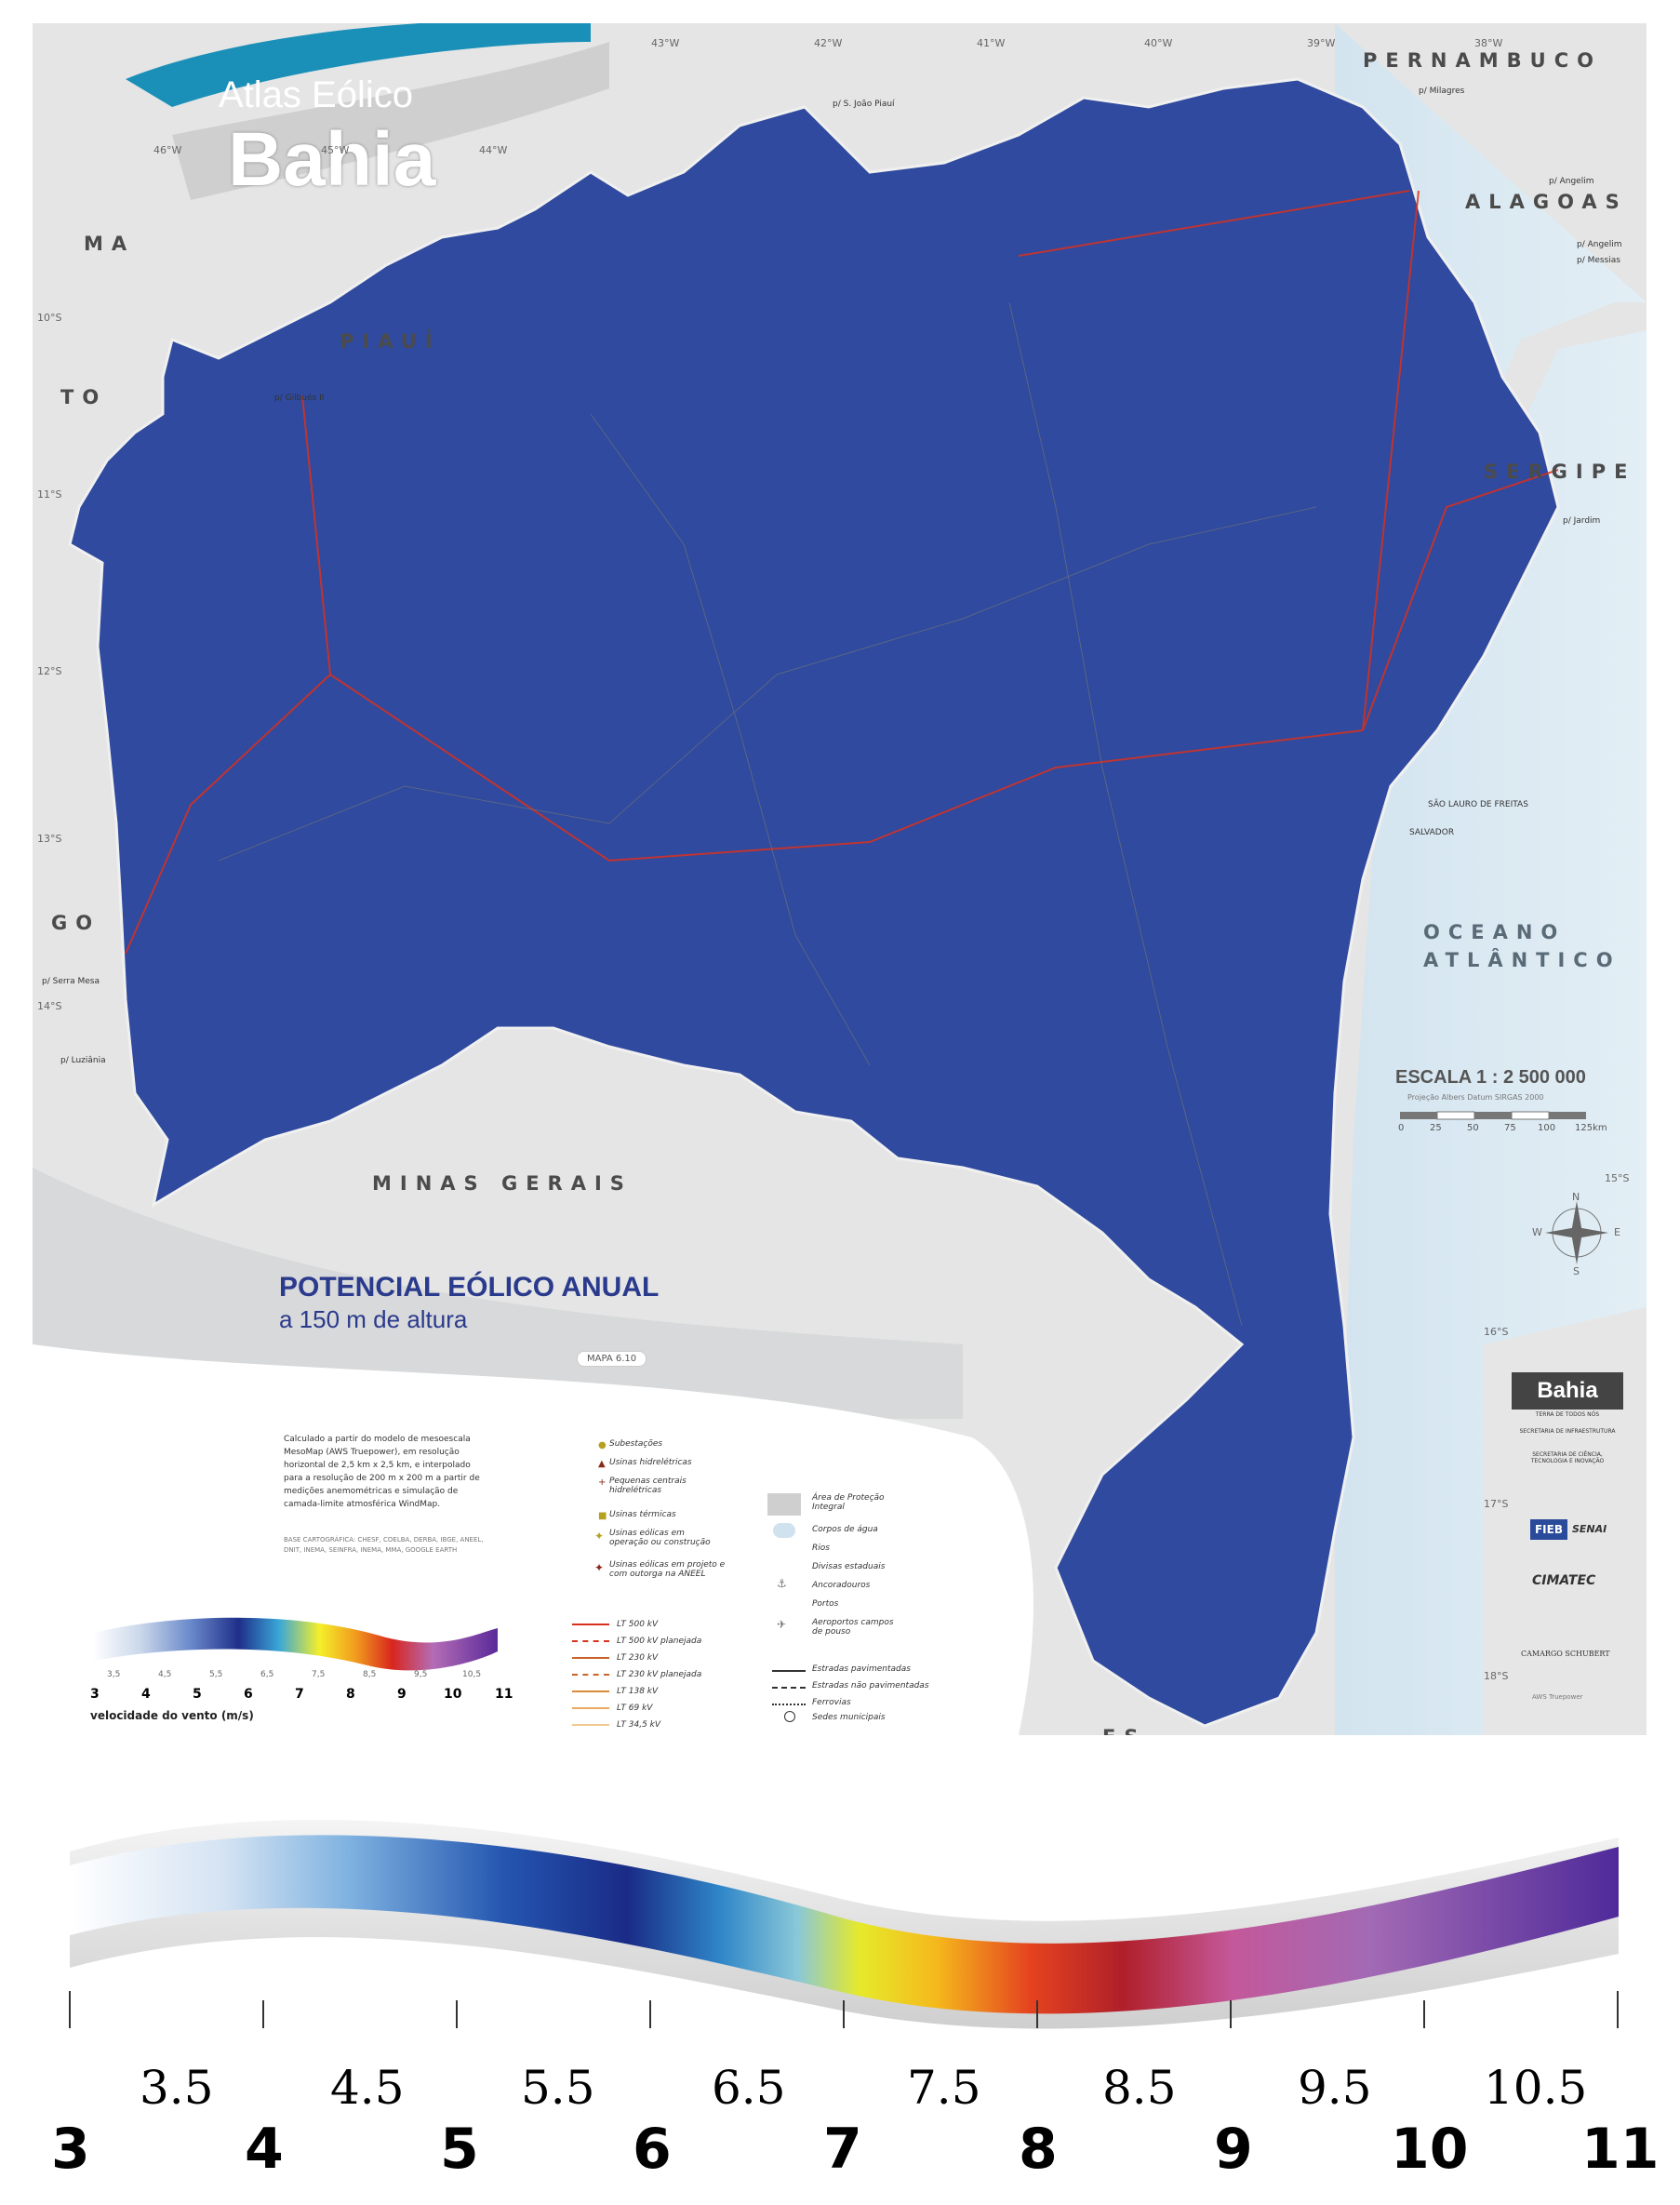 The height and width of the screenshot is (2205, 1680). What do you see at coordinates (1490, 1078) in the screenshot?
I see `scale-label: ESCALA 1 : 2 500 000` at bounding box center [1490, 1078].